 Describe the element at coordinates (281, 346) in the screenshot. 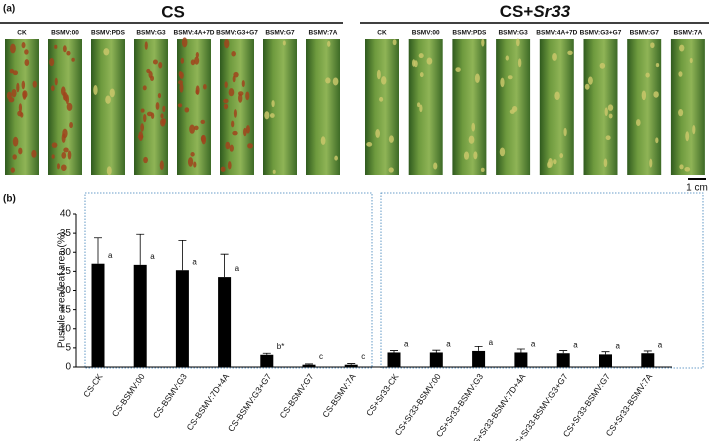

I see `significance-letter: b*` at that location.